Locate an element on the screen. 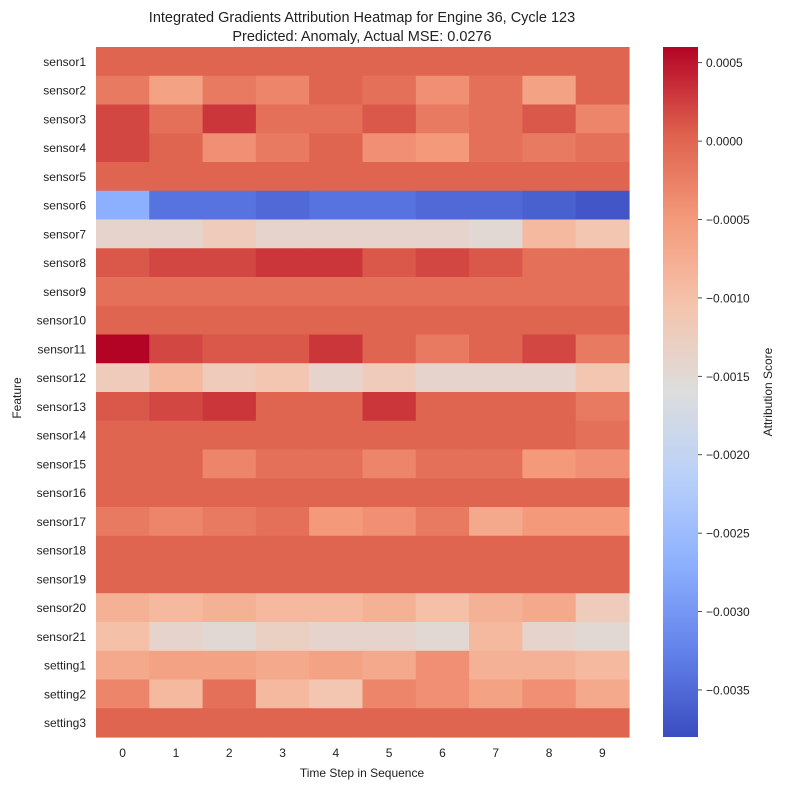  colorbar-tick-label-6: −0.0025 is located at coordinates (728, 534).